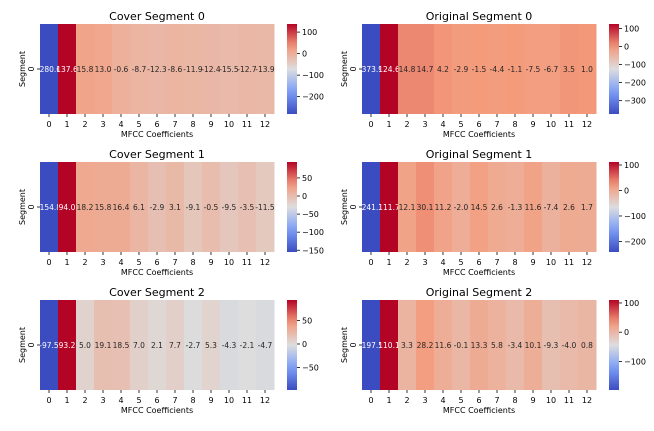 Image resolution: width=654 pixels, height=431 pixels. What do you see at coordinates (310, 214) in the screenshot?
I see `colorbar-tick-label: −50` at bounding box center [310, 214].